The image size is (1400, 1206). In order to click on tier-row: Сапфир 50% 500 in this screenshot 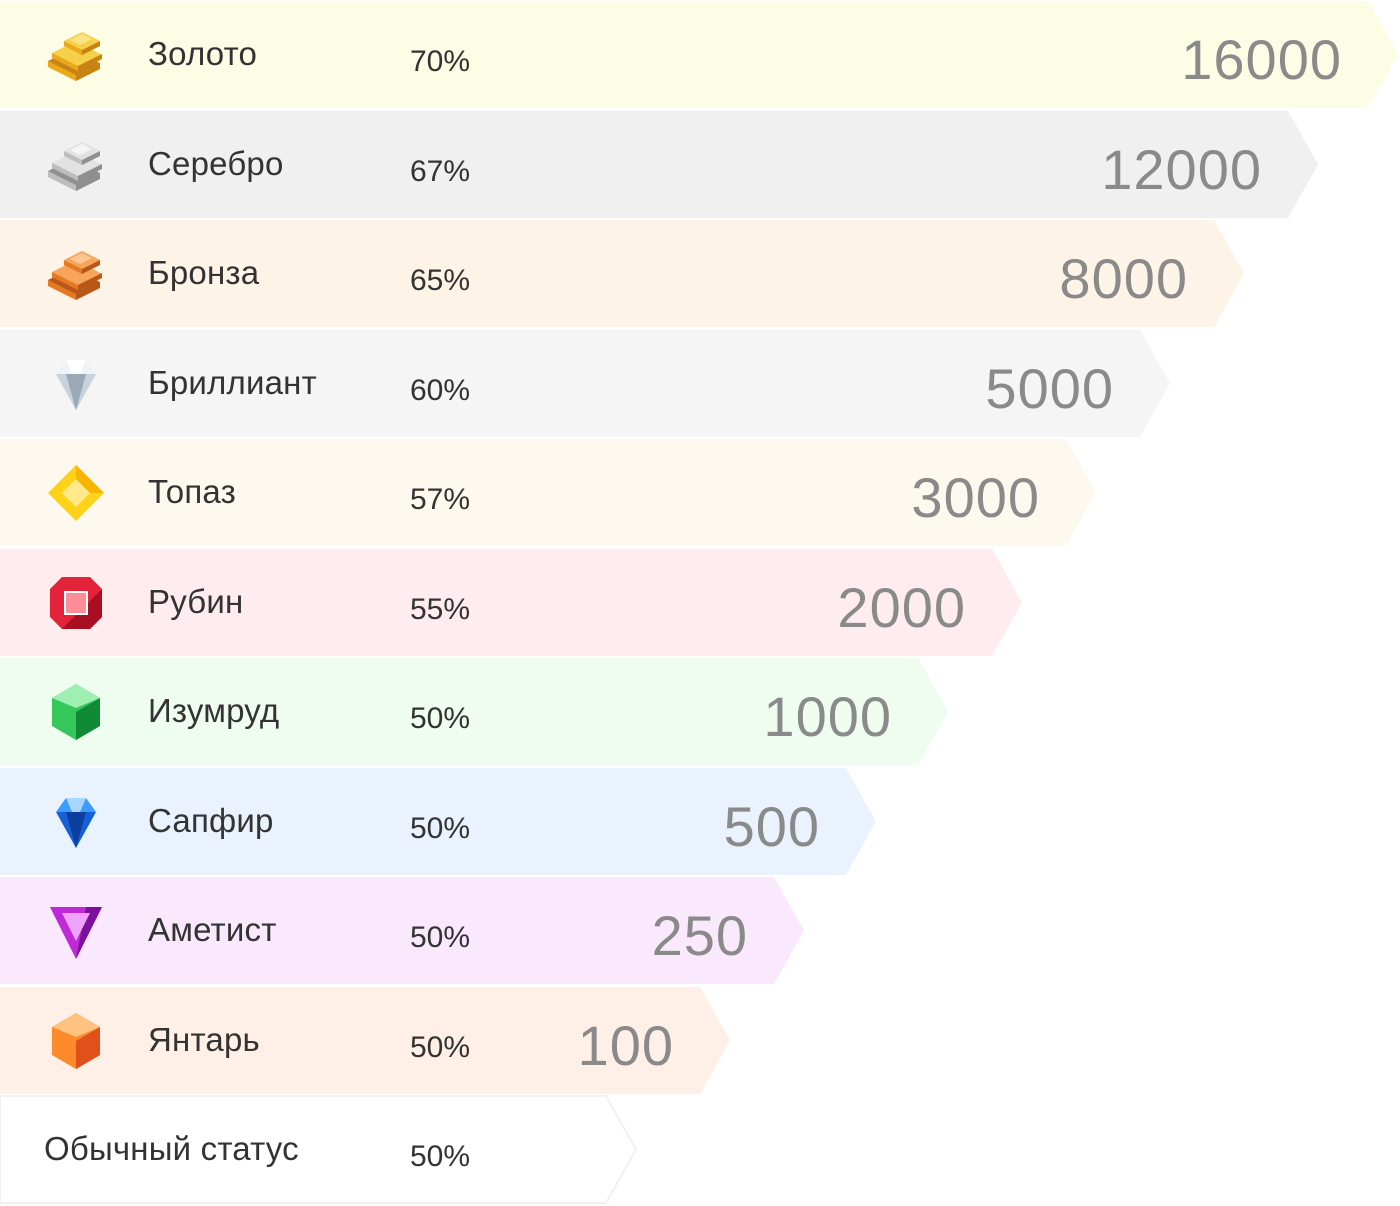, I will do `click(439, 821)`.